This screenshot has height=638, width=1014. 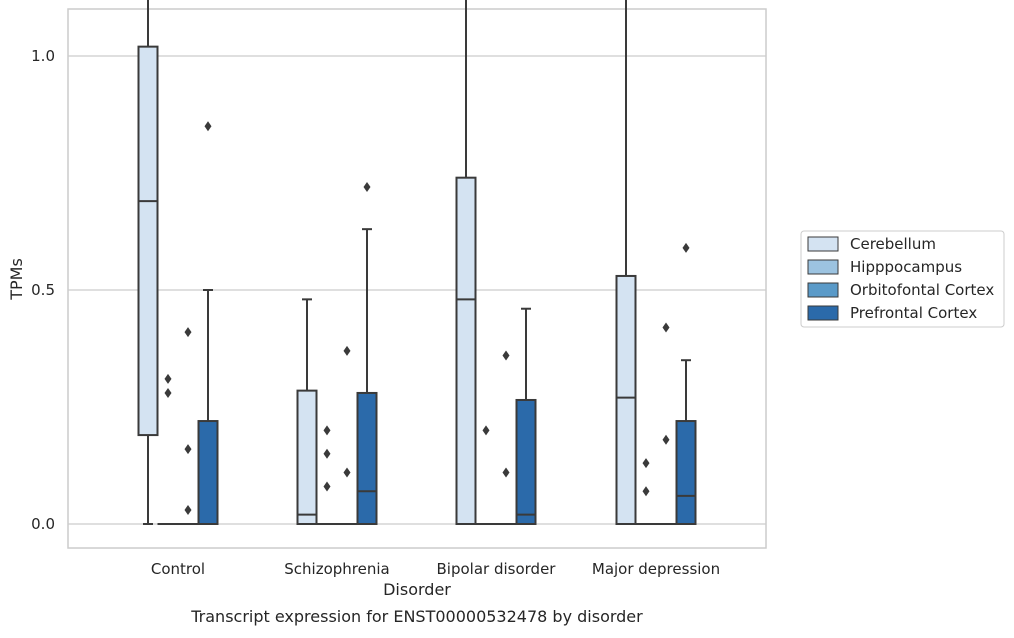 What do you see at coordinates (906, 267) in the screenshot?
I see `legend-label: Hipppocampus` at bounding box center [906, 267].